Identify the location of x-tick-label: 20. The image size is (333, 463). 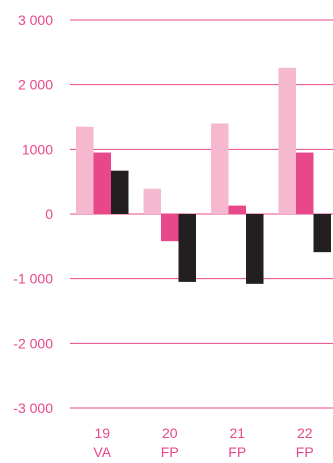
(170, 433).